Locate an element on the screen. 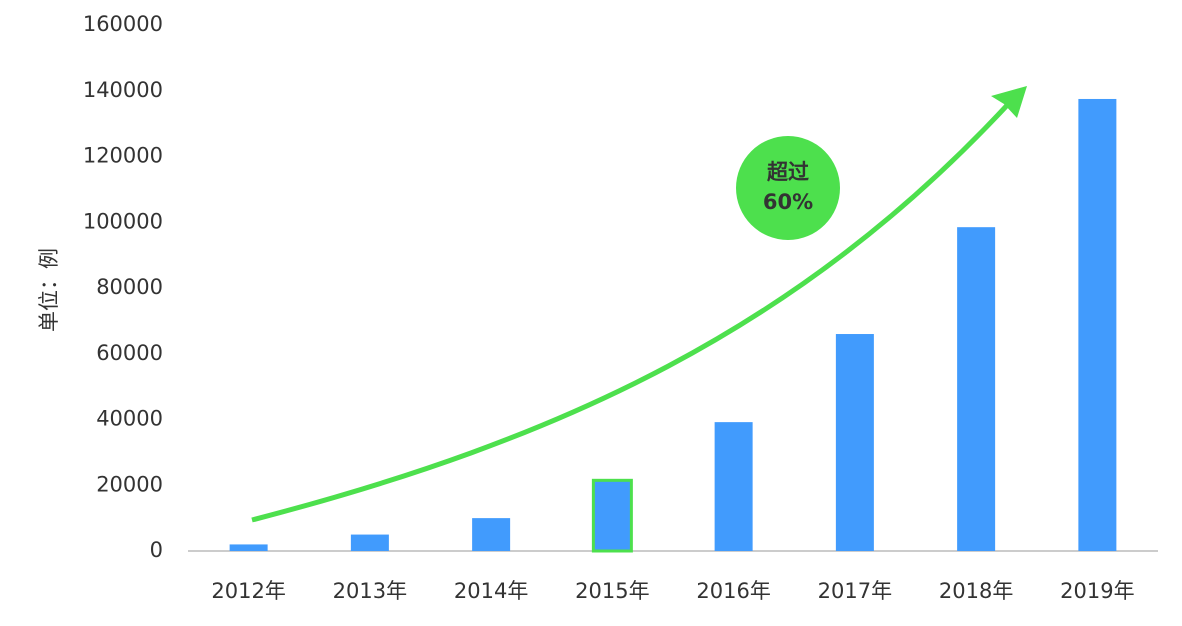 This screenshot has height=626, width=1182. x-tick-label: 2014年 is located at coordinates (491, 591).